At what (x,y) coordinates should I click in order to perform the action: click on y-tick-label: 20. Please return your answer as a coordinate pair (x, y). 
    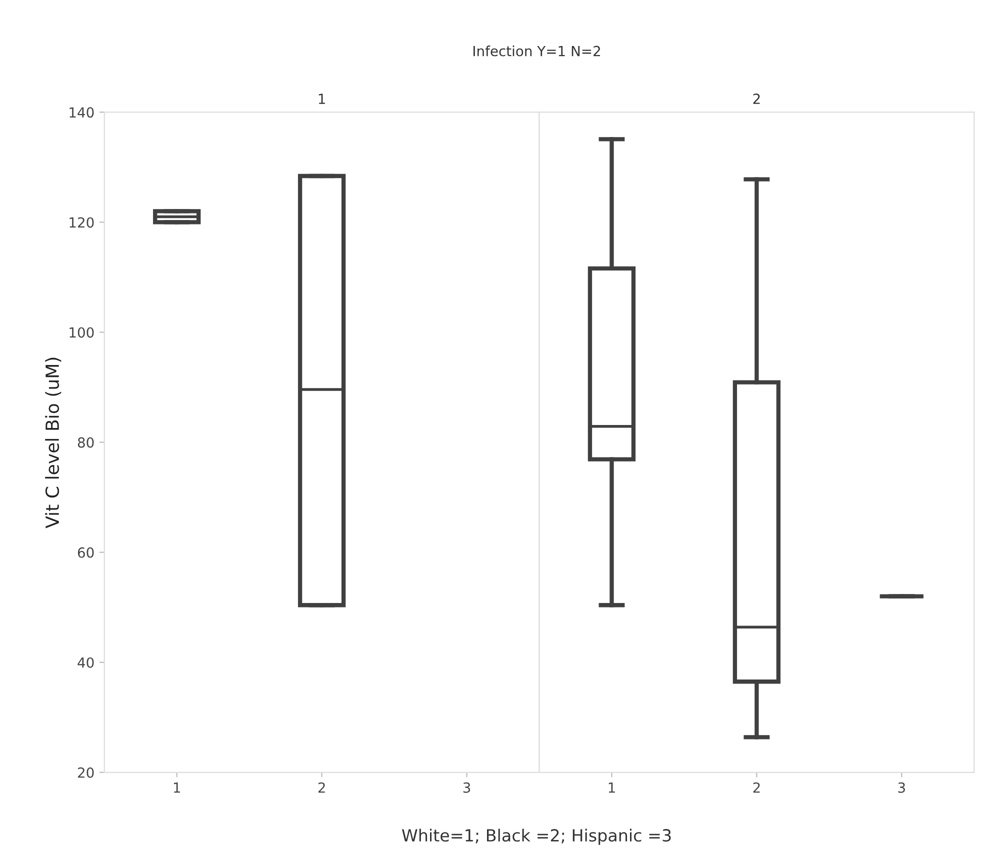
    Looking at the image, I should click on (86, 772).